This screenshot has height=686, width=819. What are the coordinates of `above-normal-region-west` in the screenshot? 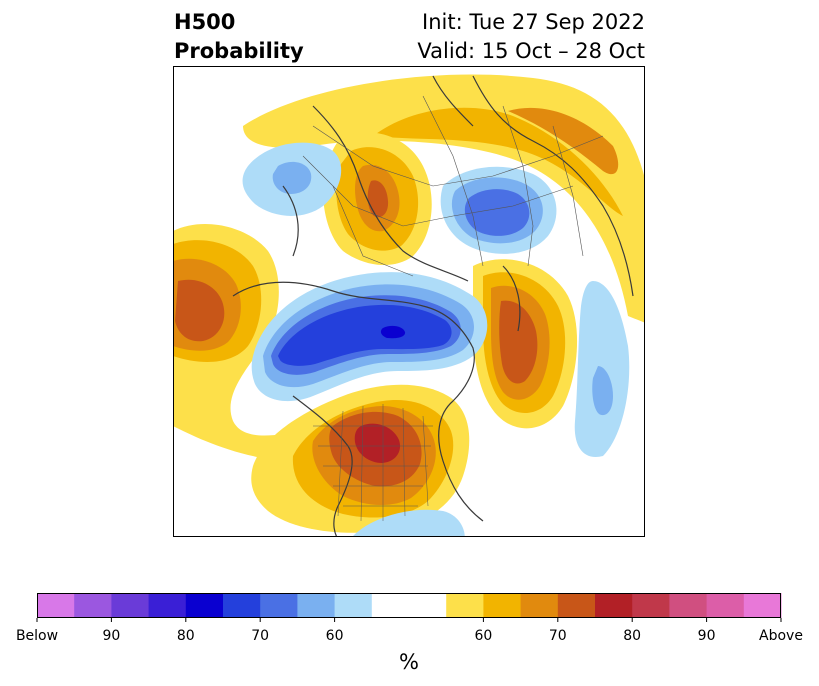 It's located at (298, 344).